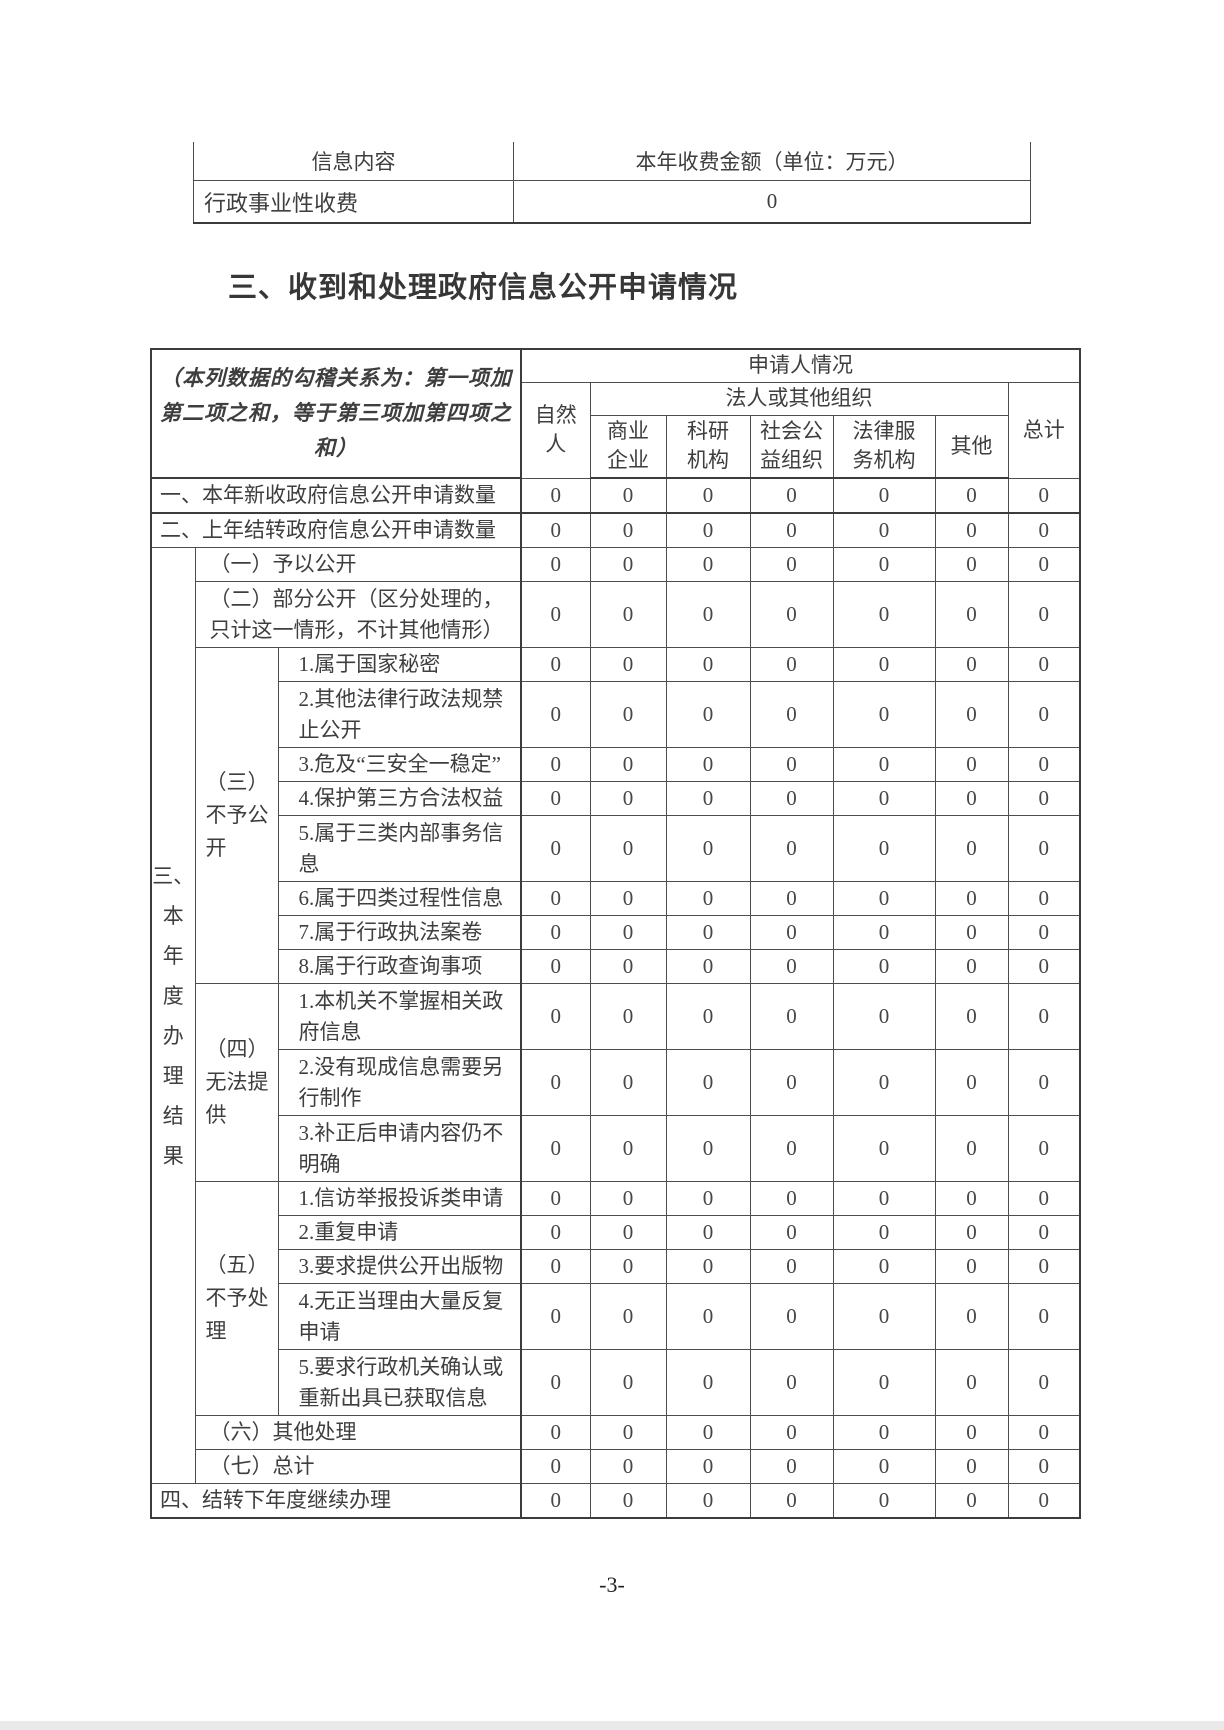  I want to click on row-label: 2.其他法律行政法规禁止公开, so click(399, 714).